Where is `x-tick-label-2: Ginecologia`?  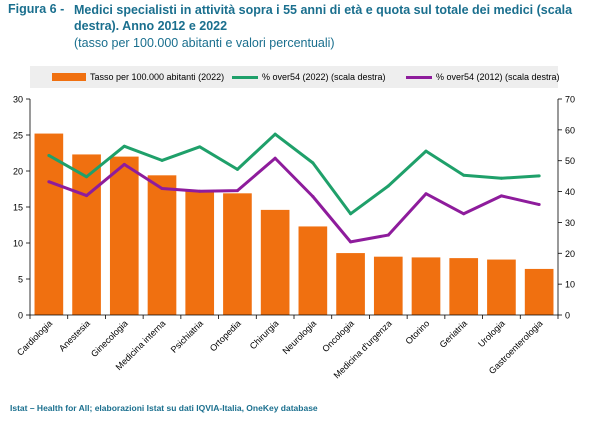 x-tick-label-2: Ginecologia is located at coordinates (109, 338).